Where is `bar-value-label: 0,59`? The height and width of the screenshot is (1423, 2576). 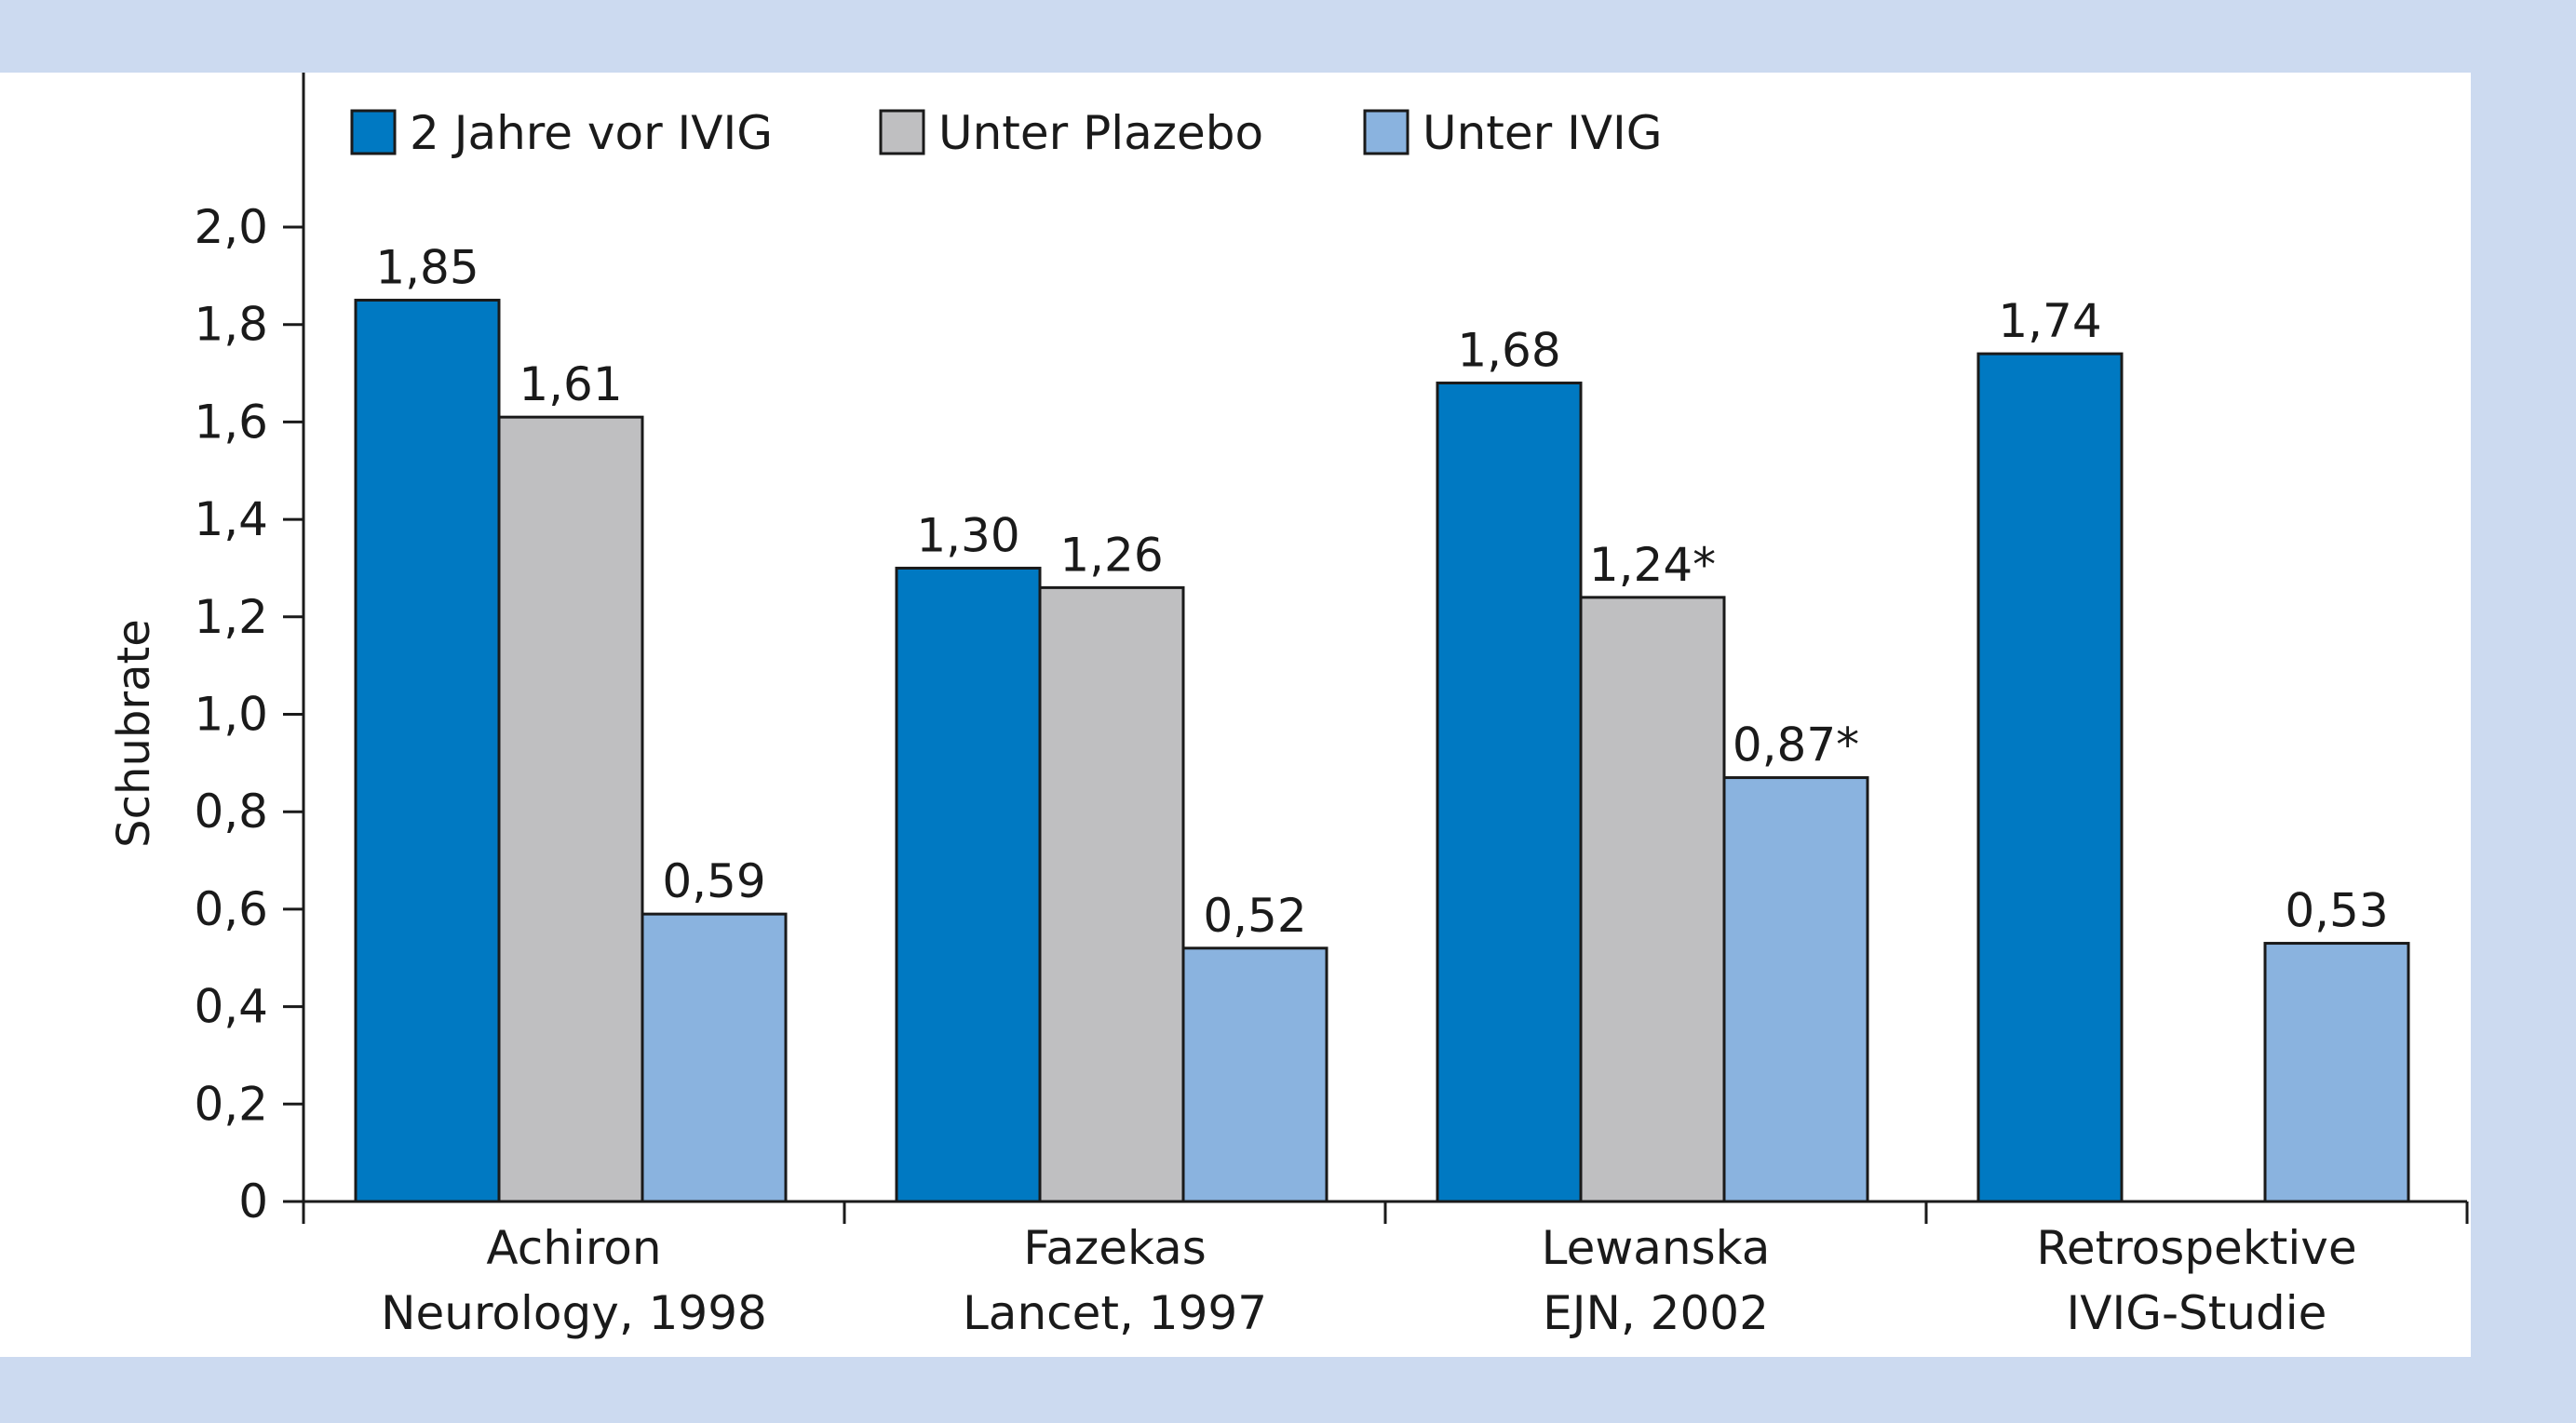 bar-value-label: 0,59 is located at coordinates (713, 881).